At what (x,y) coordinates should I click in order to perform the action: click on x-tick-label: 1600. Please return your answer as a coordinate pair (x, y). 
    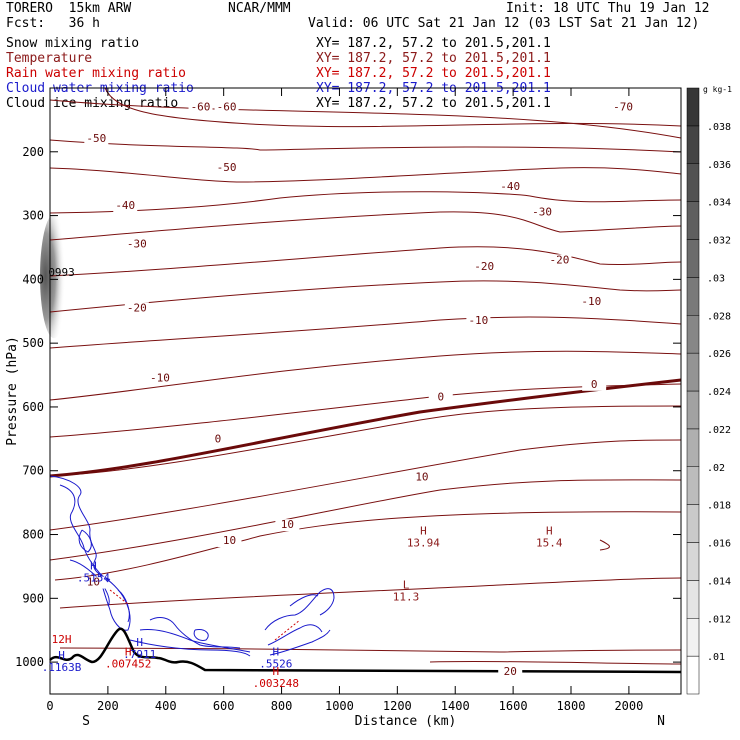
    Looking at the image, I should click on (513, 706).